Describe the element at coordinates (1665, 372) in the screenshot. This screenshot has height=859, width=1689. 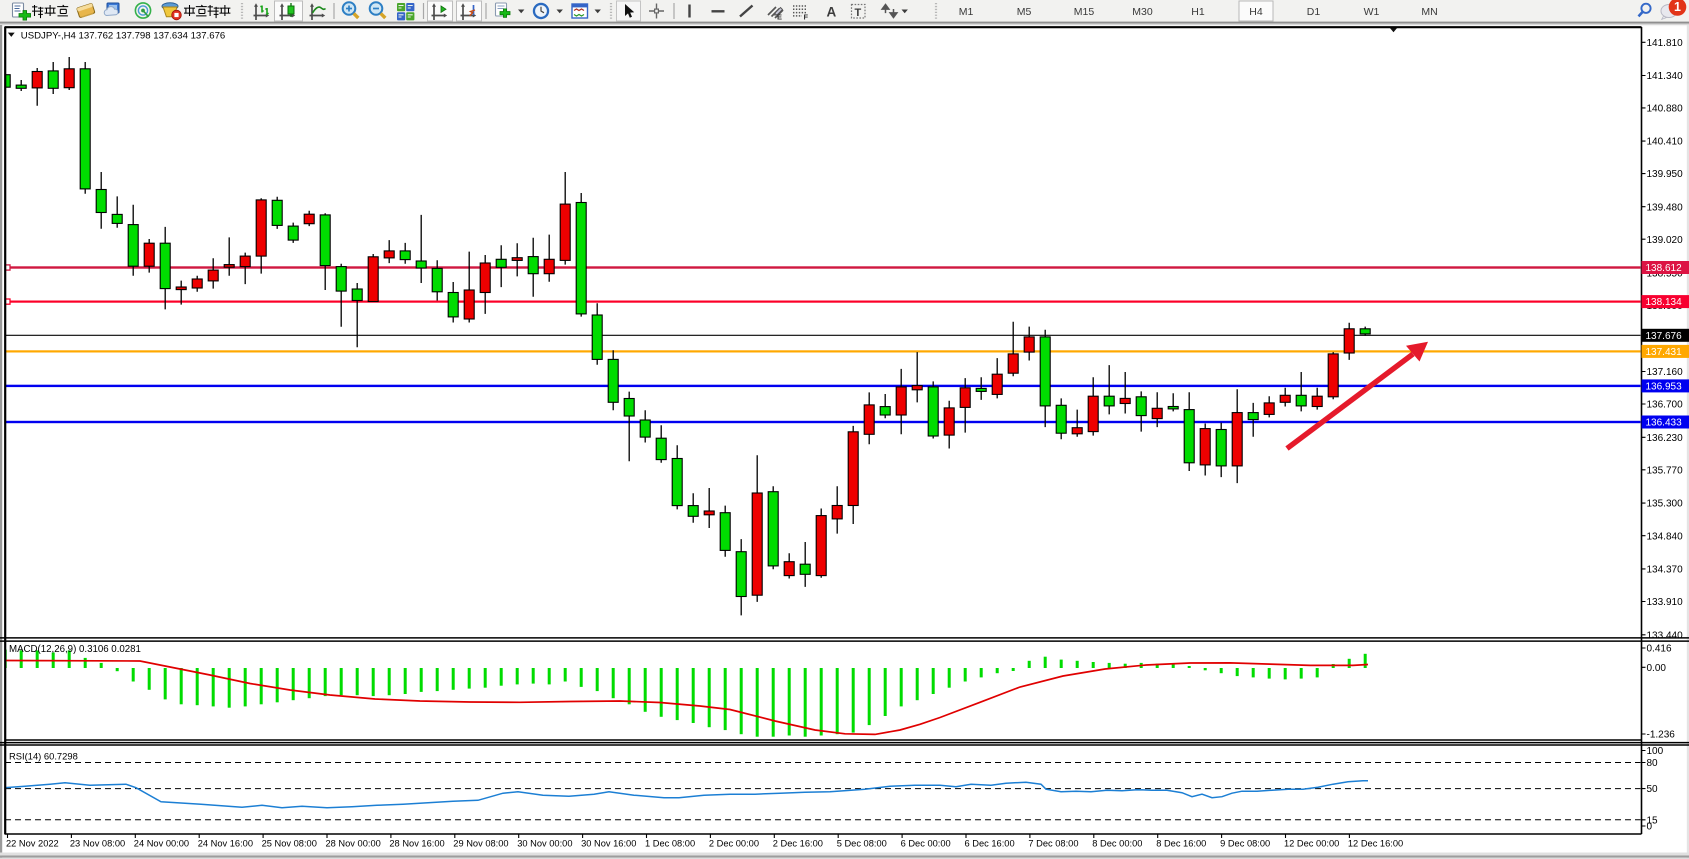
I see `svg-text: 137.160` at that location.